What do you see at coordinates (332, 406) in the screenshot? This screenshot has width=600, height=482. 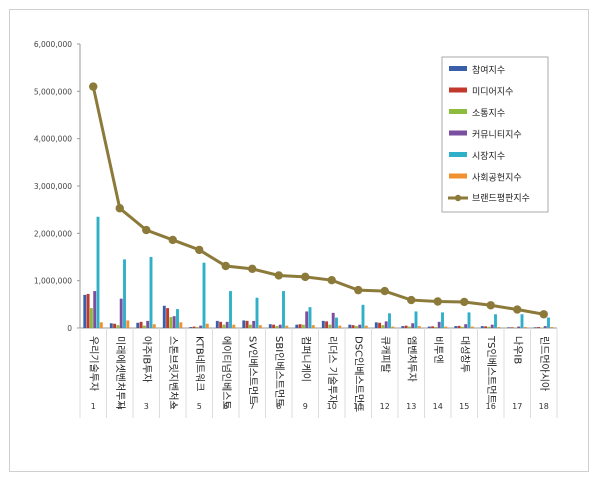 I see `rank-label: 10` at bounding box center [332, 406].